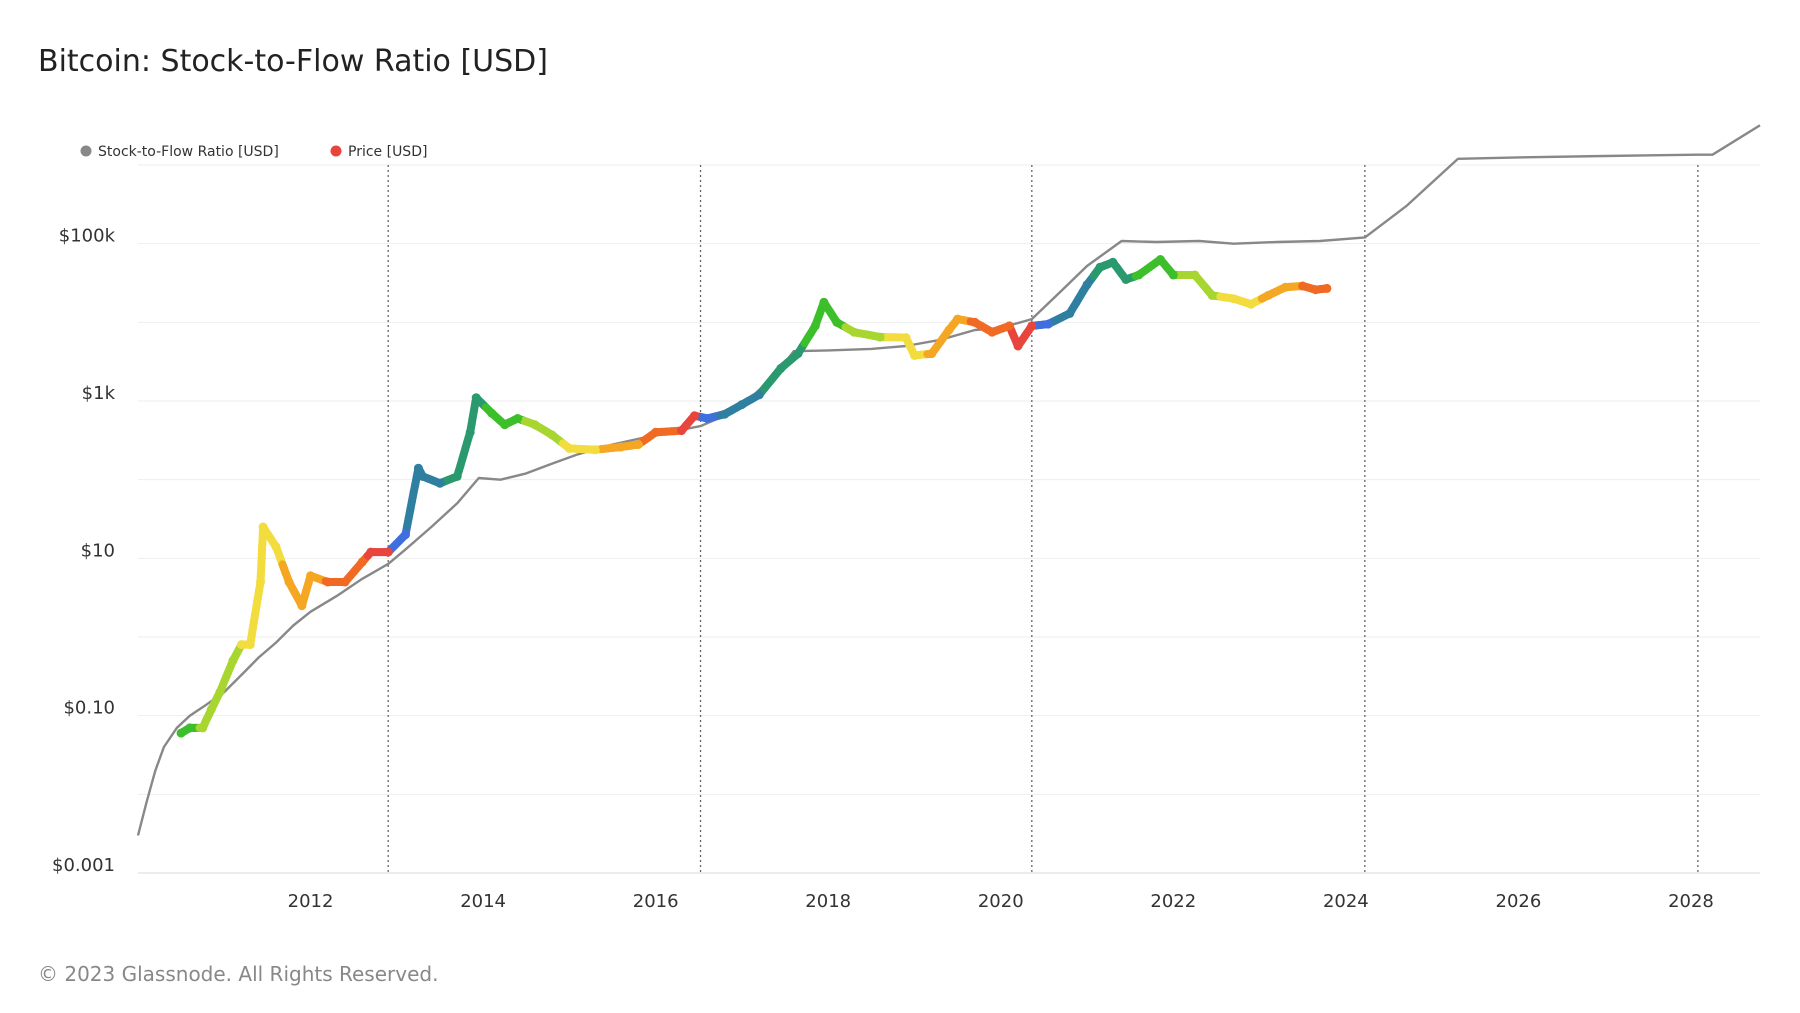 The width and height of the screenshot is (1800, 1013). I want to click on legend: Stock-to-Flow Ratio [USD] Price [USD], so click(253, 152).